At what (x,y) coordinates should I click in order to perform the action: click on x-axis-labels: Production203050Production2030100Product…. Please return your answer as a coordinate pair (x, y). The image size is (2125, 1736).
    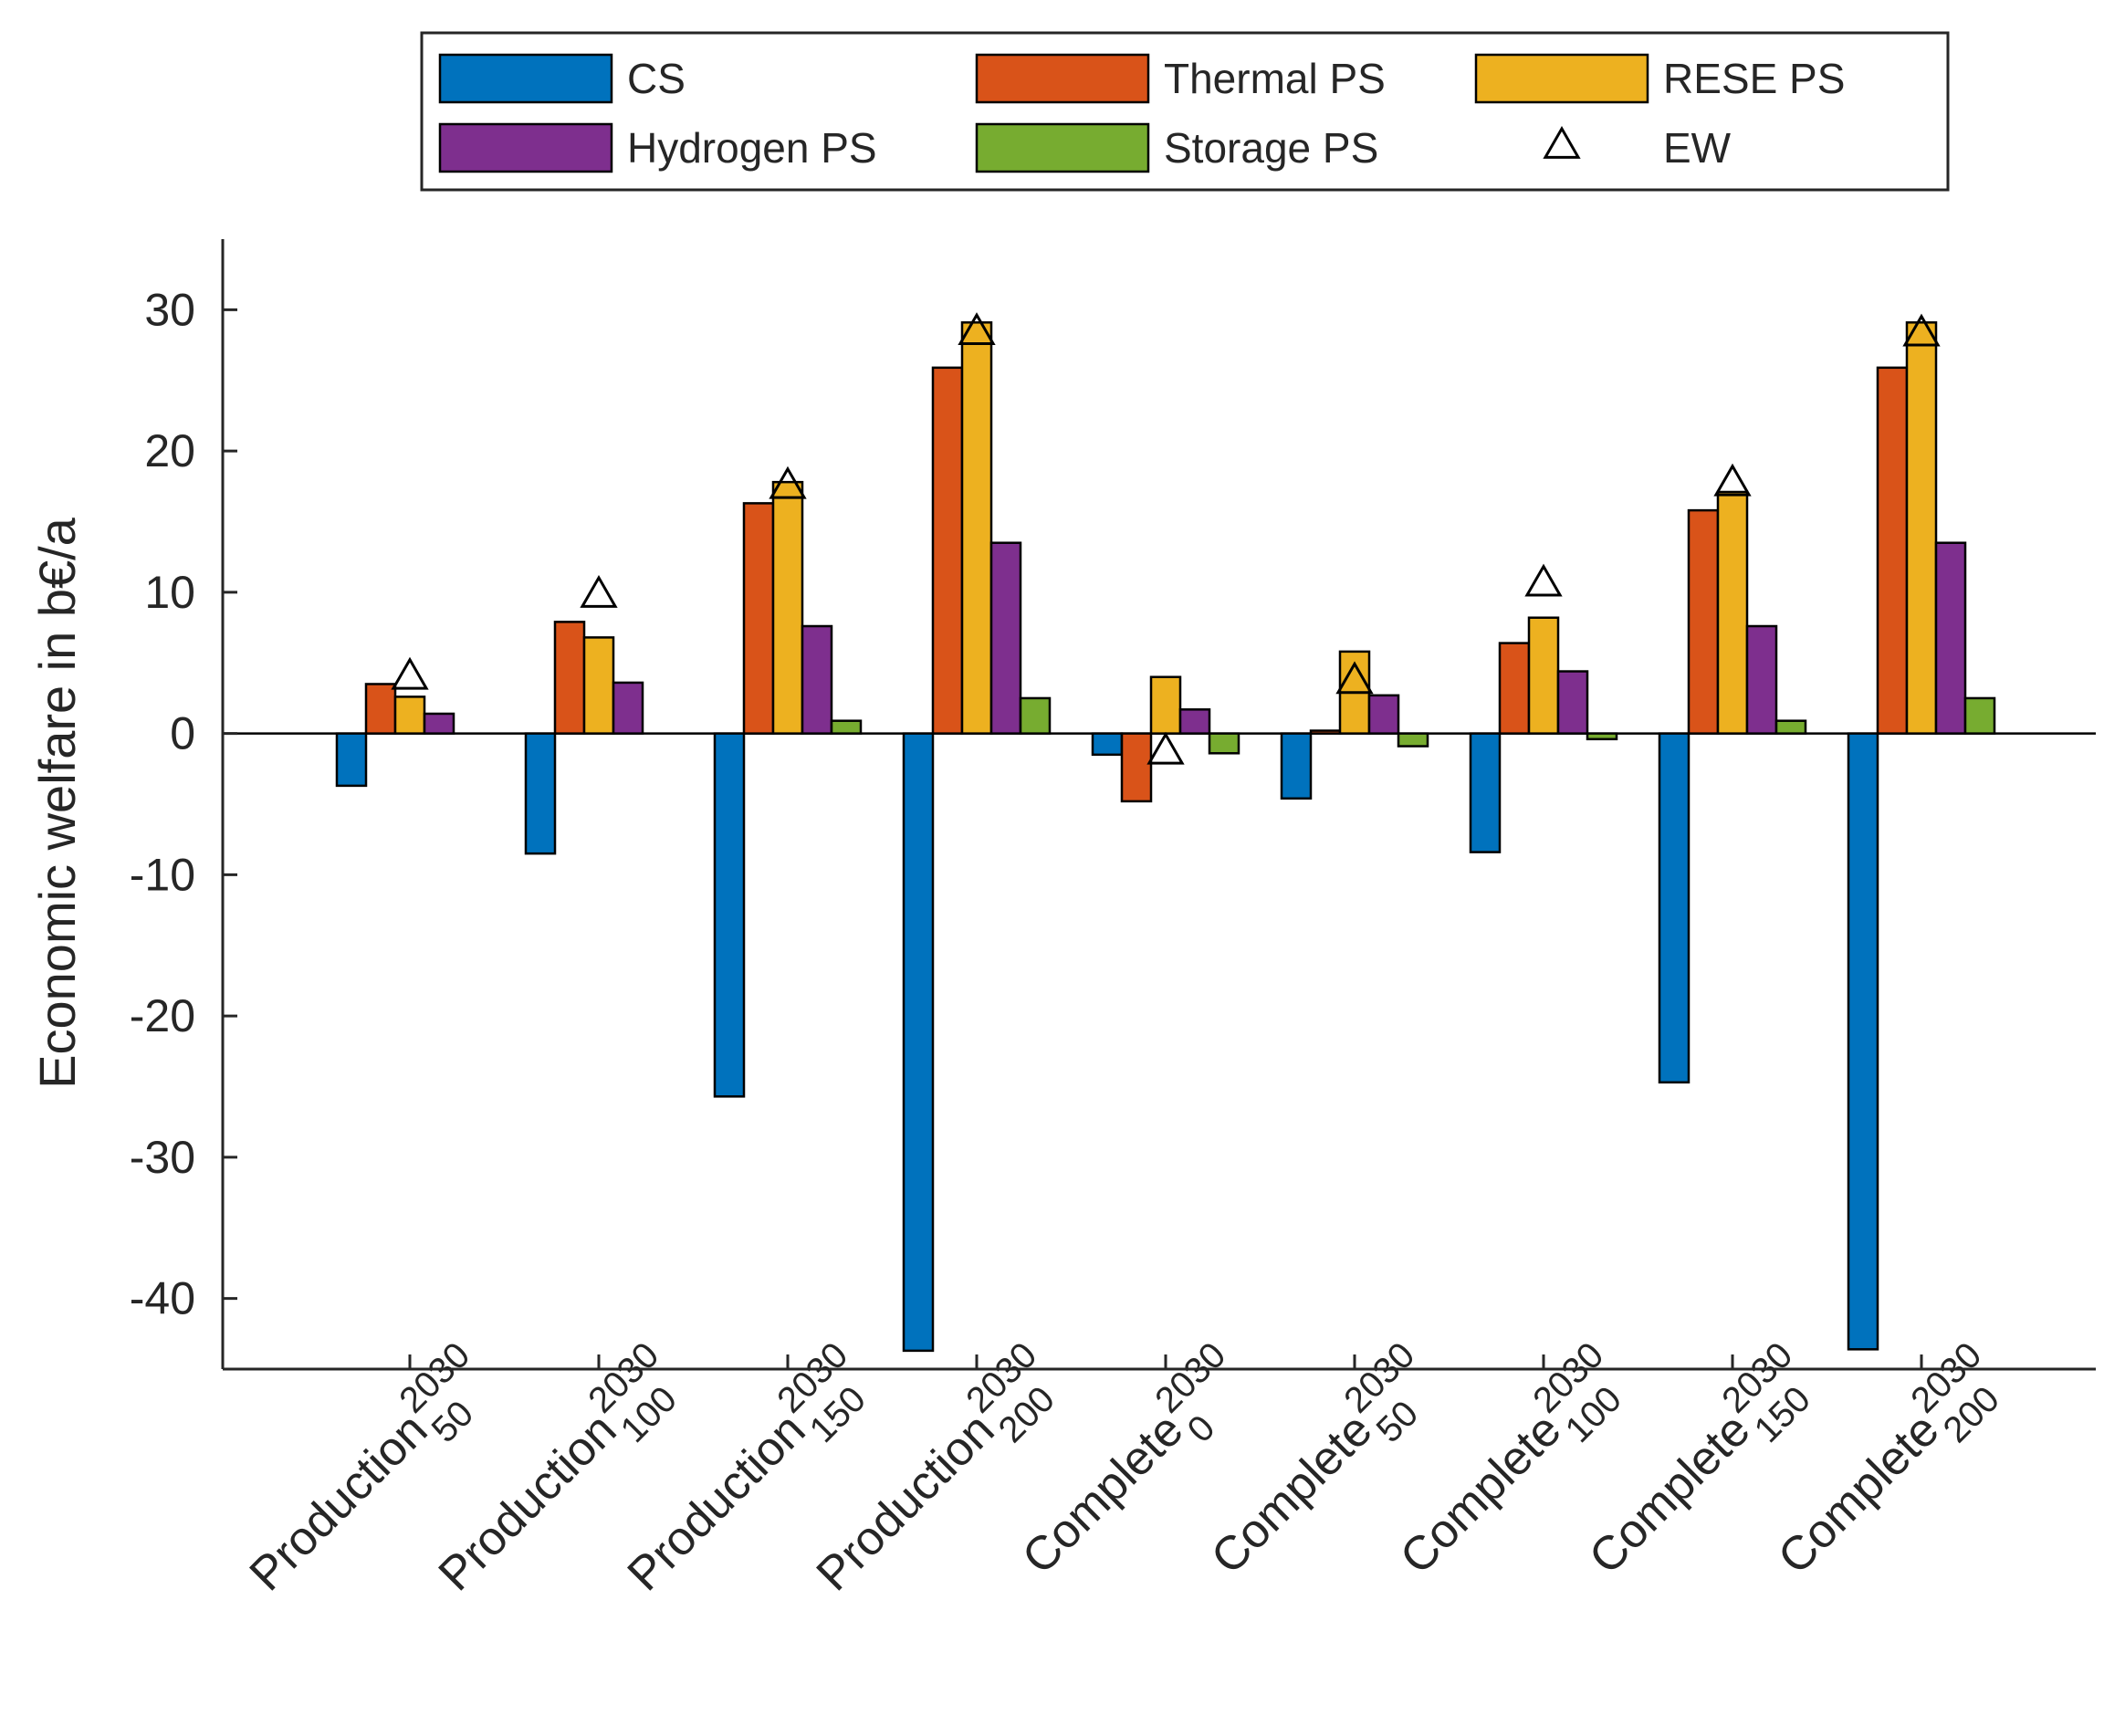
    Looking at the image, I should click on (1123, 1468).